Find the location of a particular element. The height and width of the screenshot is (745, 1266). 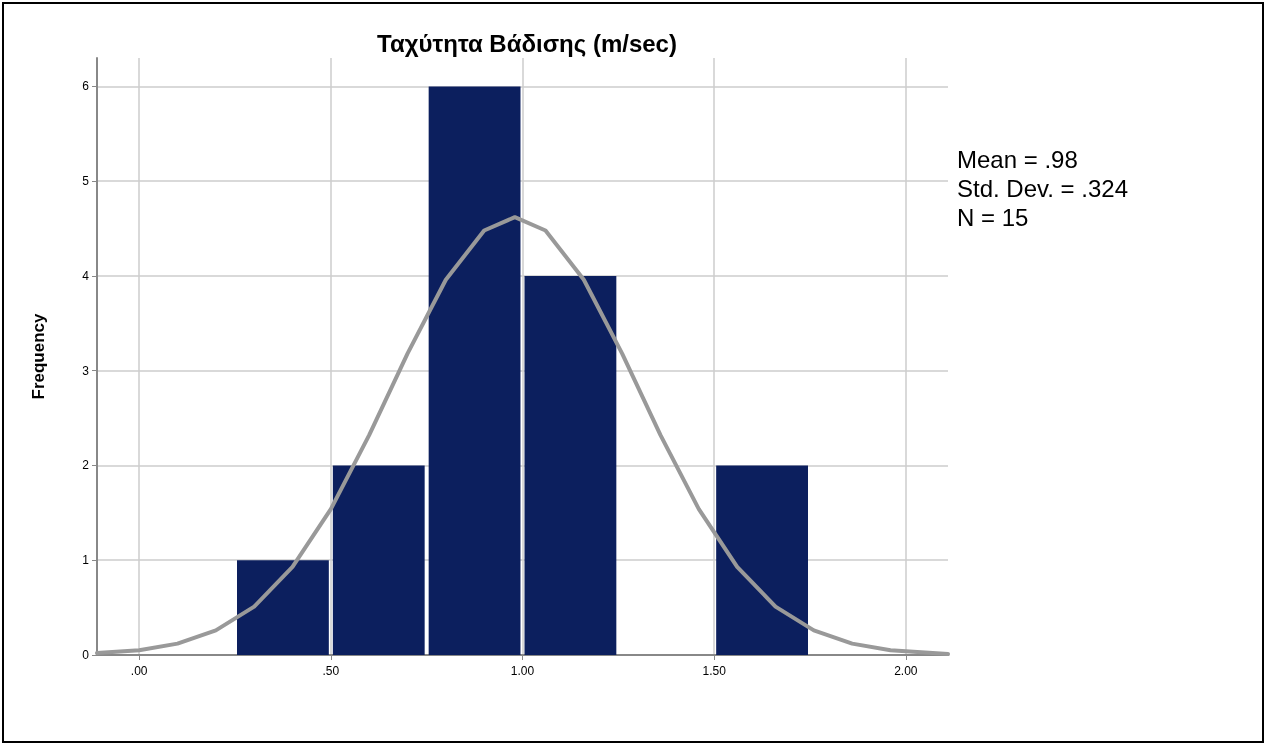

y-tick-label: 0 is located at coordinates (86, 655).